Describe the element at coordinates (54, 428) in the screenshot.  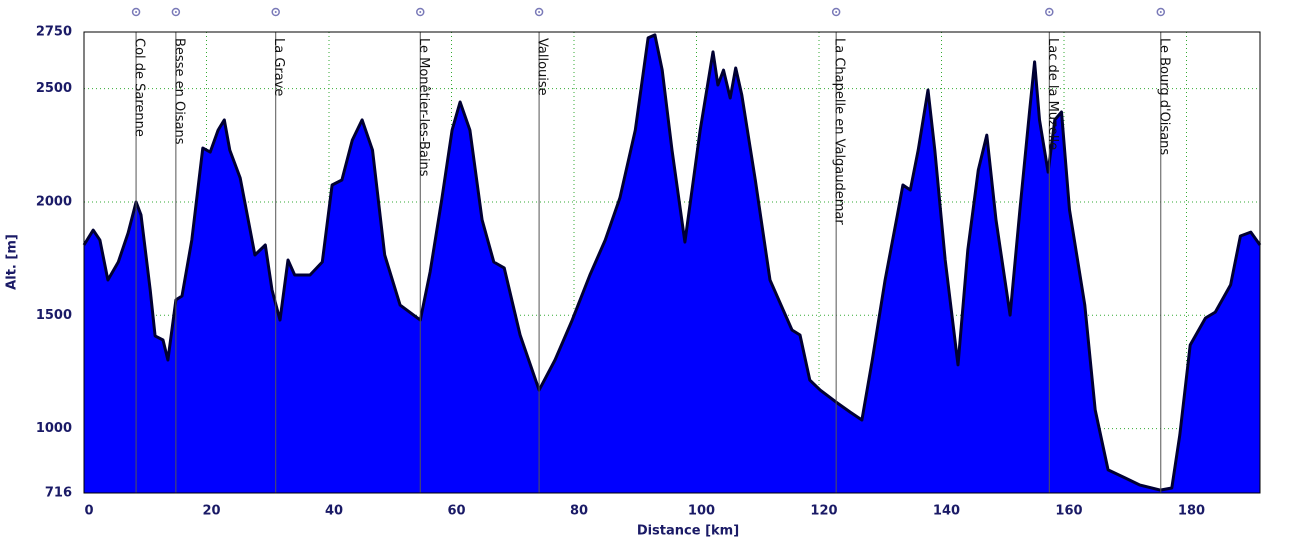
I see `y-tick-label: 1000` at that location.